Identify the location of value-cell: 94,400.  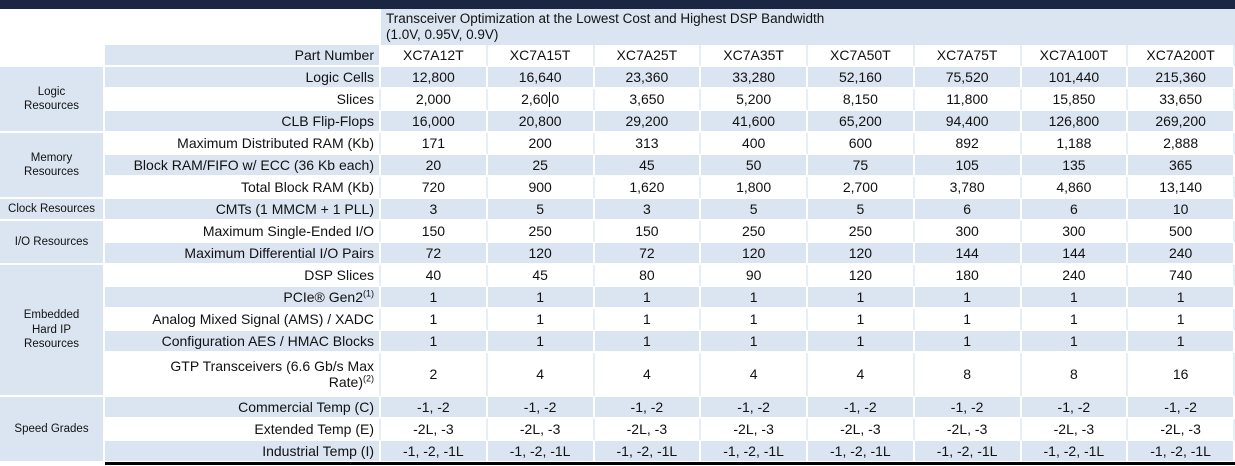
(968, 122).